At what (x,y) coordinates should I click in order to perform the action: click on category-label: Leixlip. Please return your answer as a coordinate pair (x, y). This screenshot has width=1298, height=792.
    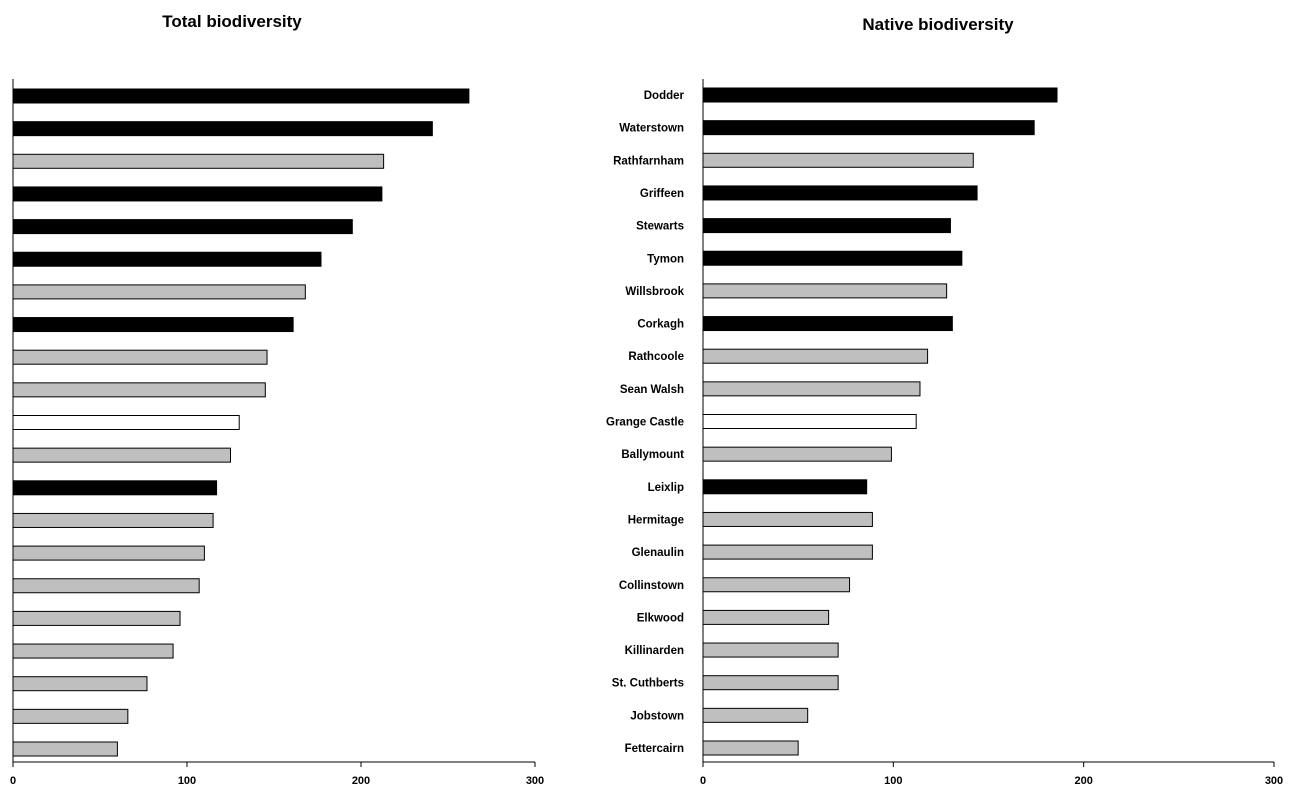
    Looking at the image, I should click on (666, 488).